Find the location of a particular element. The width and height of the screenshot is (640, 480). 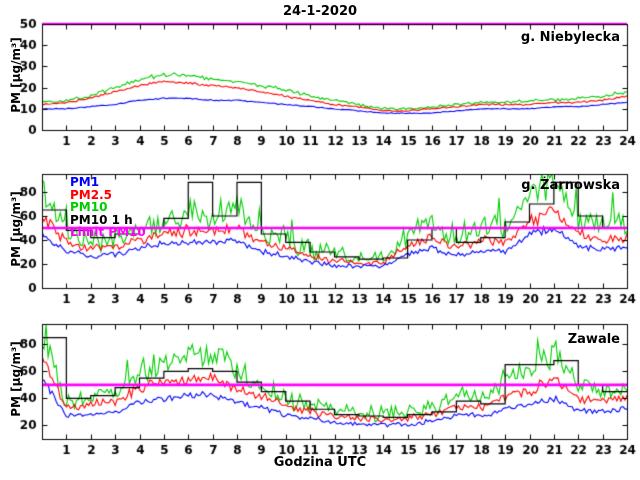

legend: PM1 PM2.5 PM10 PM10 1 h Limit PM10 is located at coordinates (108, 207).